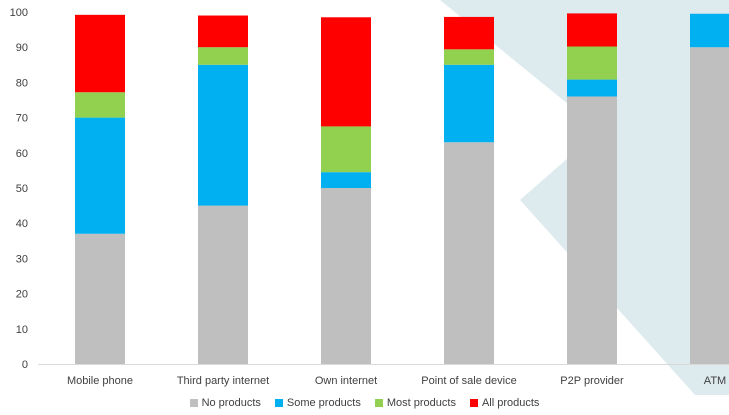 This screenshot has width=729, height=415. I want to click on y-tick-label: 100, so click(19, 13).